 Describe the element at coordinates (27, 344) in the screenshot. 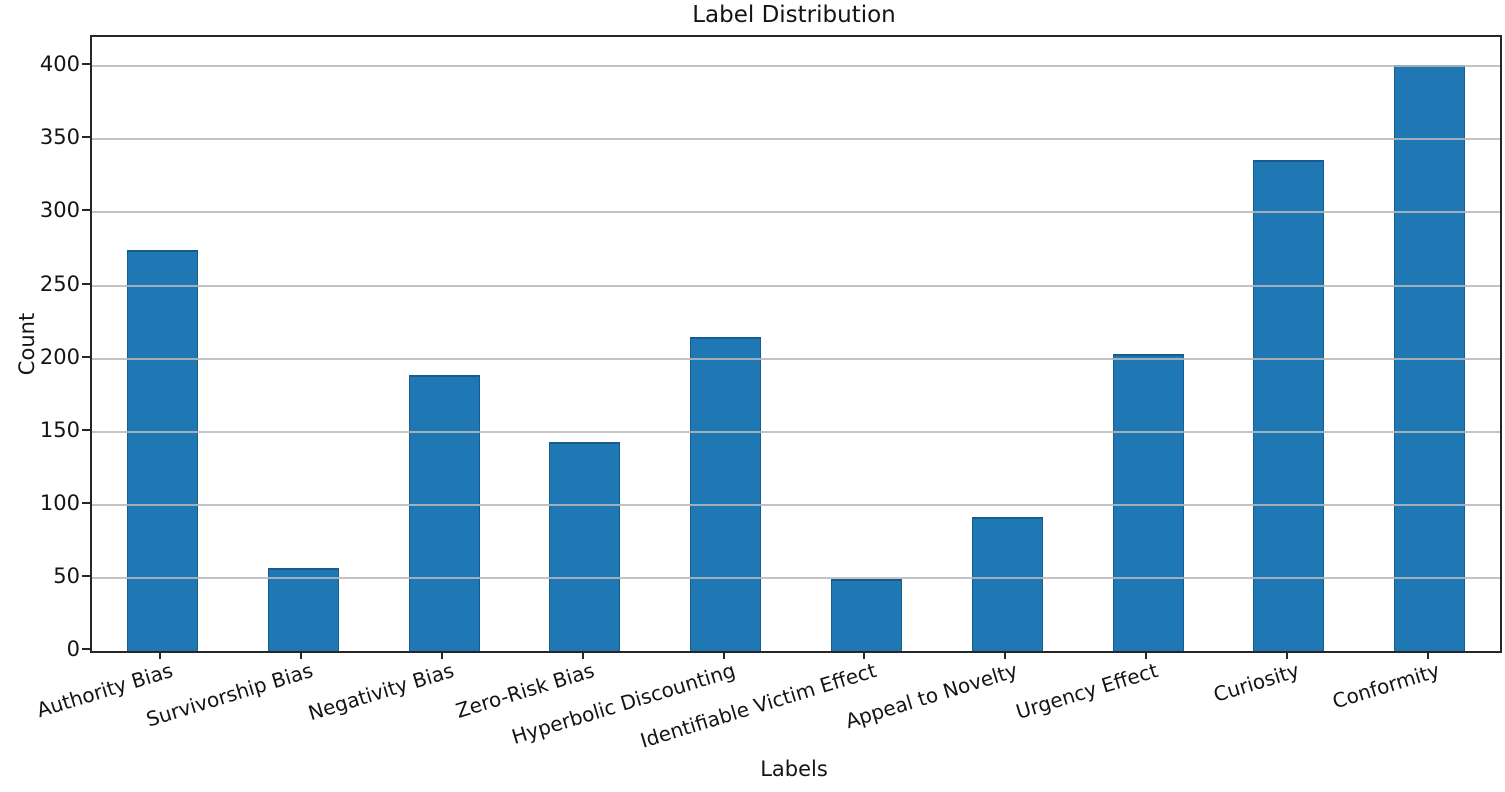

I see `y-axis-label: Count` at that location.